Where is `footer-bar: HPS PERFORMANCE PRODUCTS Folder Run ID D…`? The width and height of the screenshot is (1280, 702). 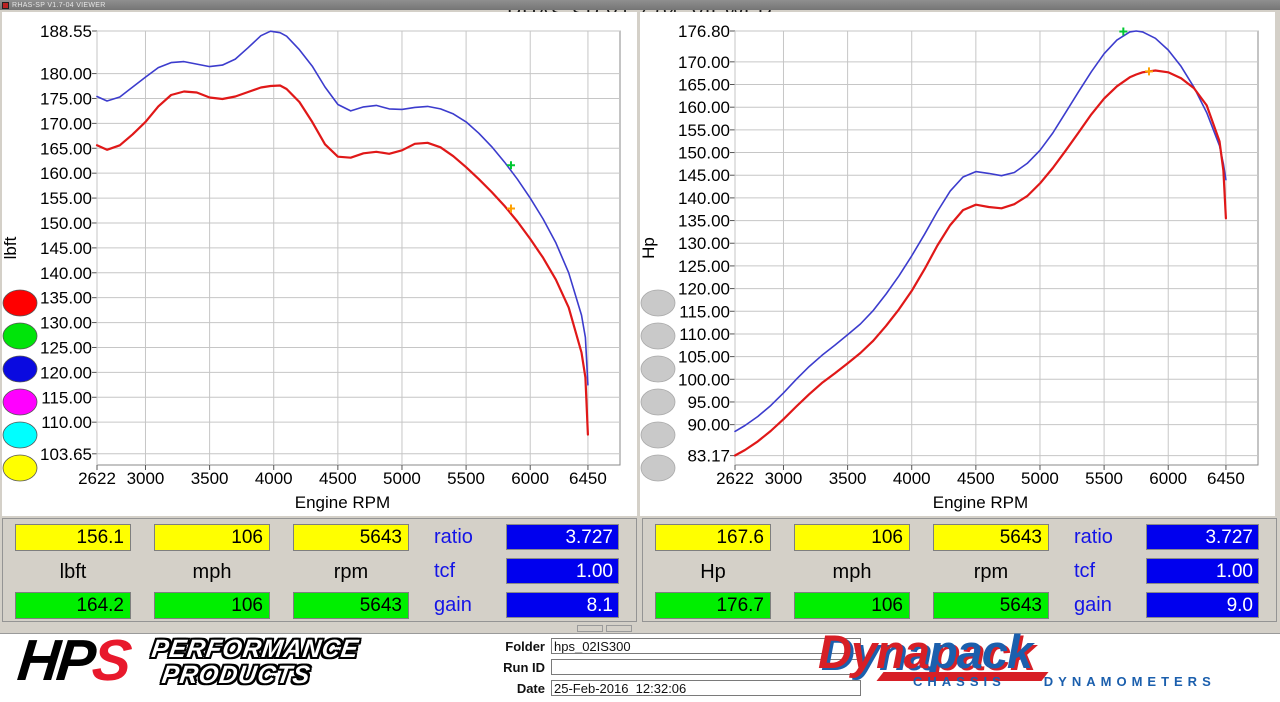
footer-bar: HPS PERFORMANCE PRODUCTS Folder Run ID D… is located at coordinates (640, 663).